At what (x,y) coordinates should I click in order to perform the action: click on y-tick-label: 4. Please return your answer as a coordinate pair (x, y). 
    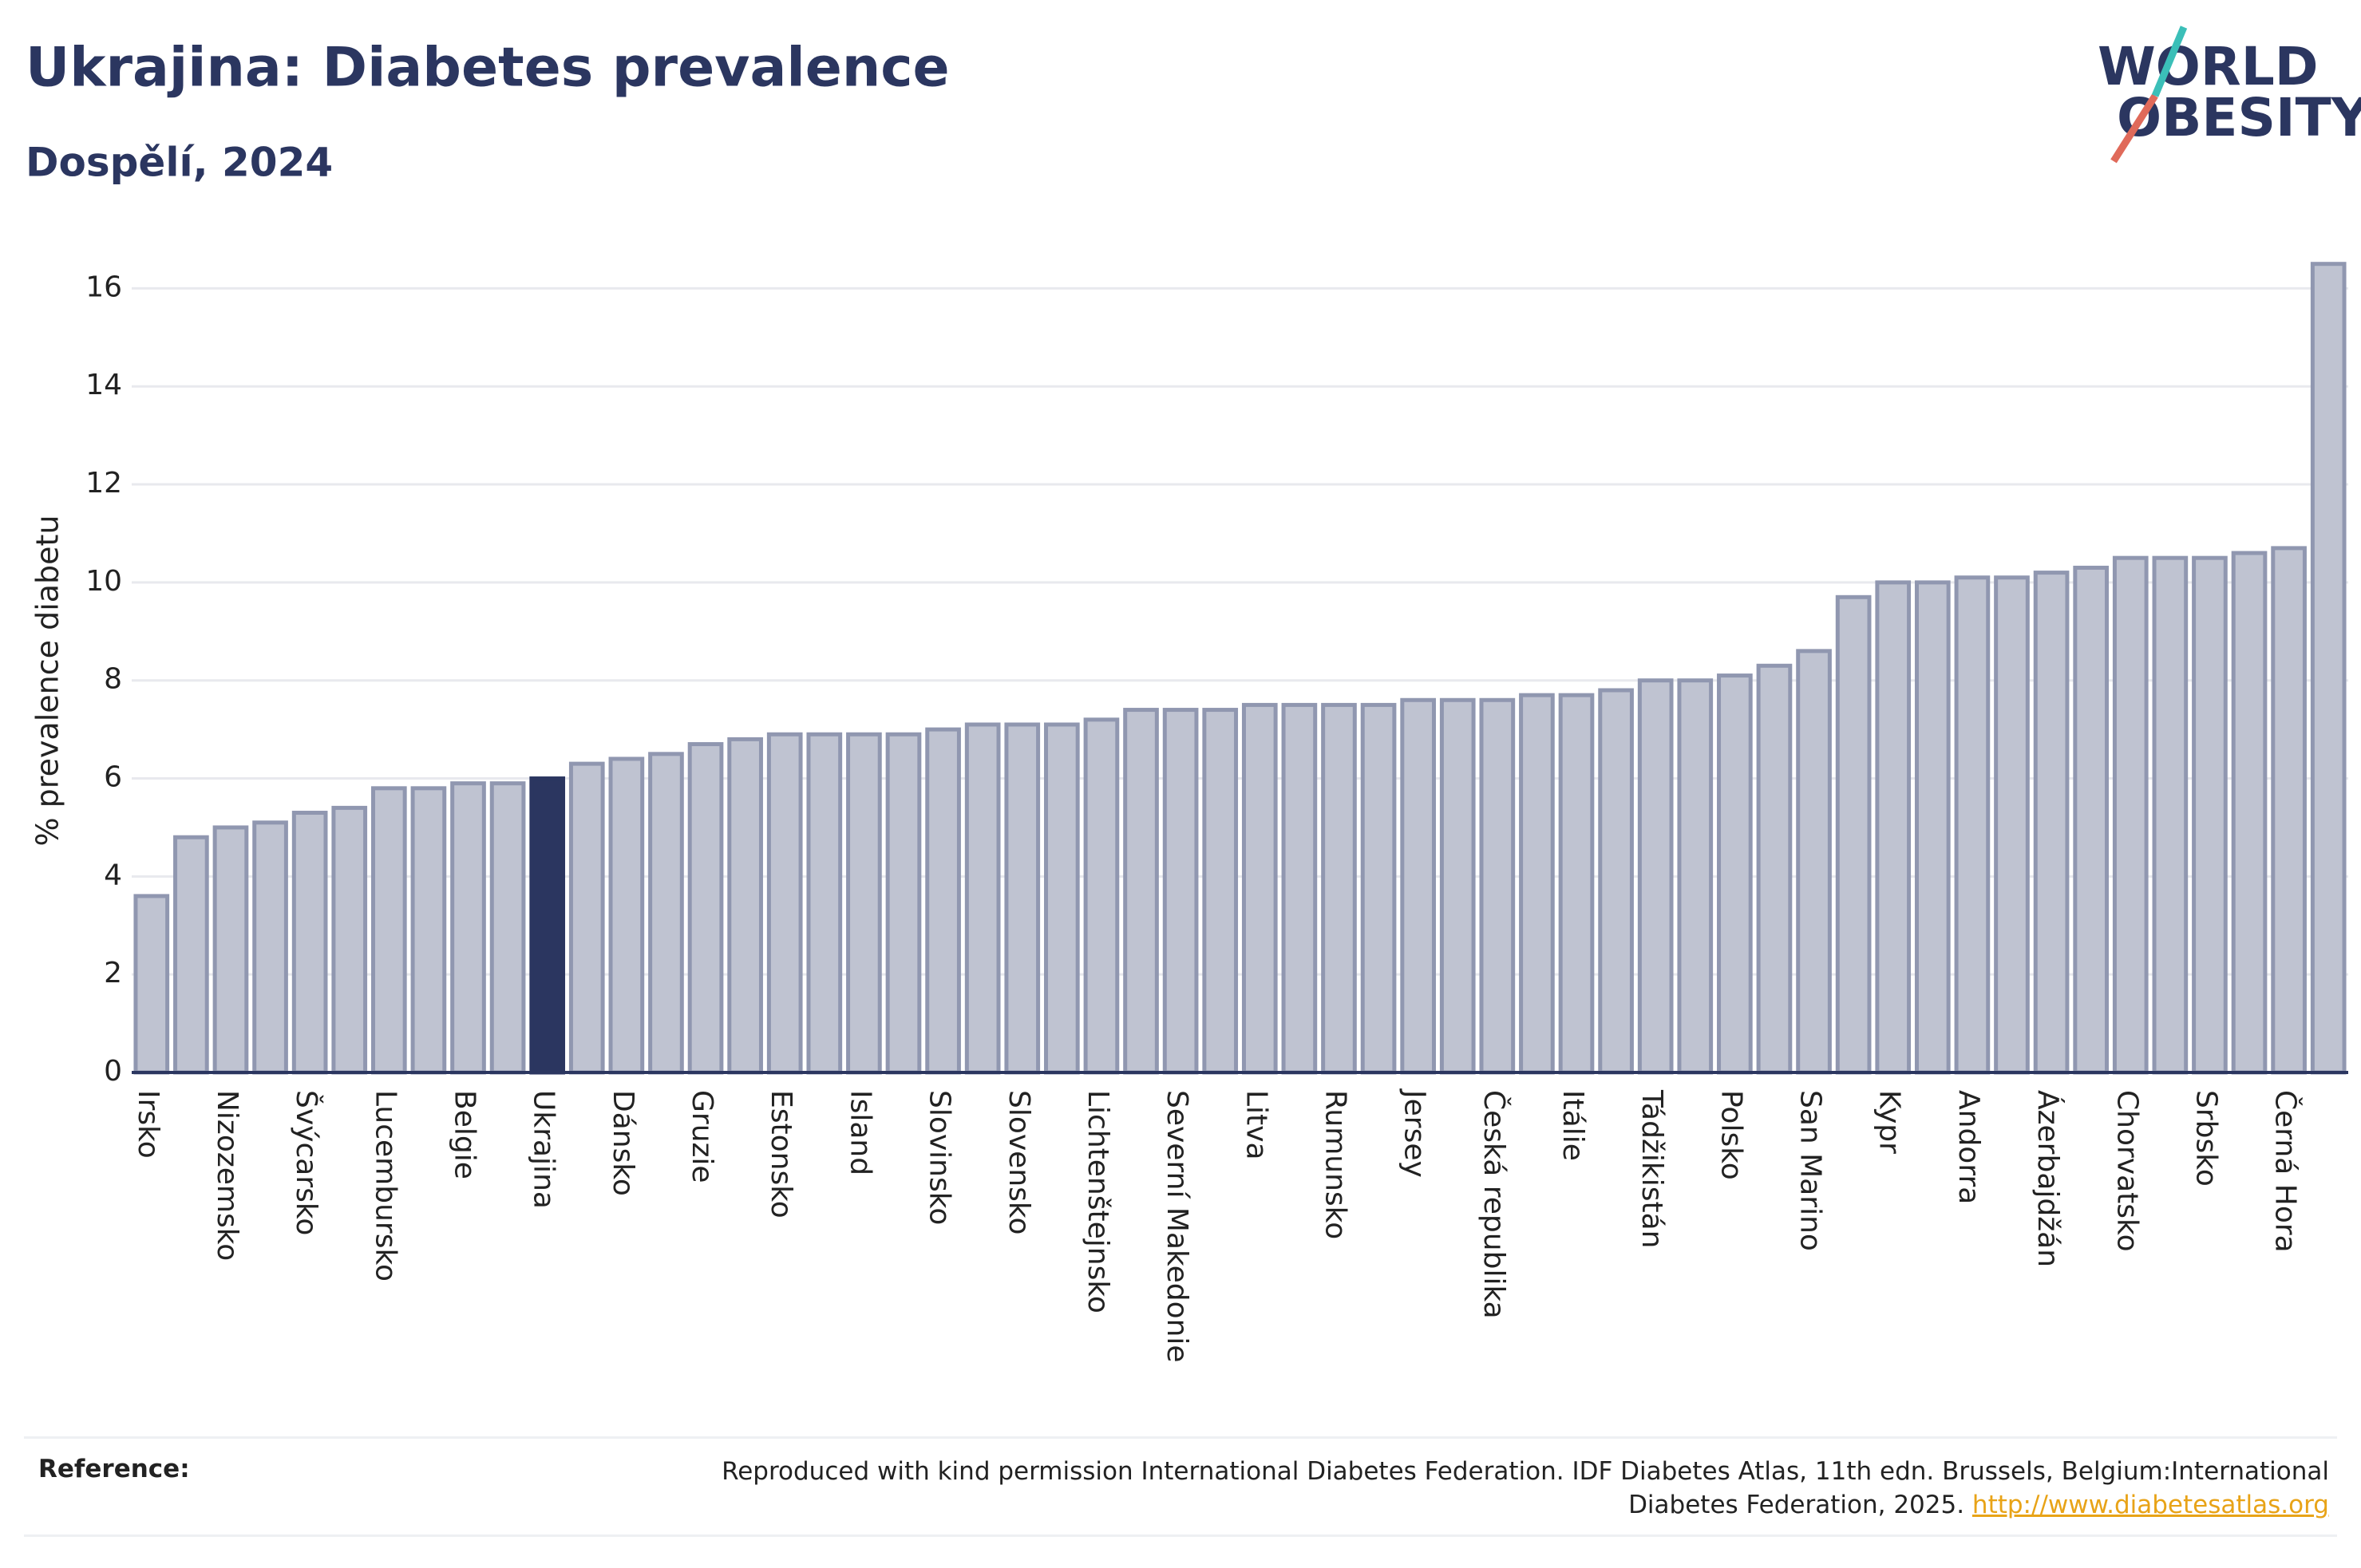
    Looking at the image, I should click on (113, 875).